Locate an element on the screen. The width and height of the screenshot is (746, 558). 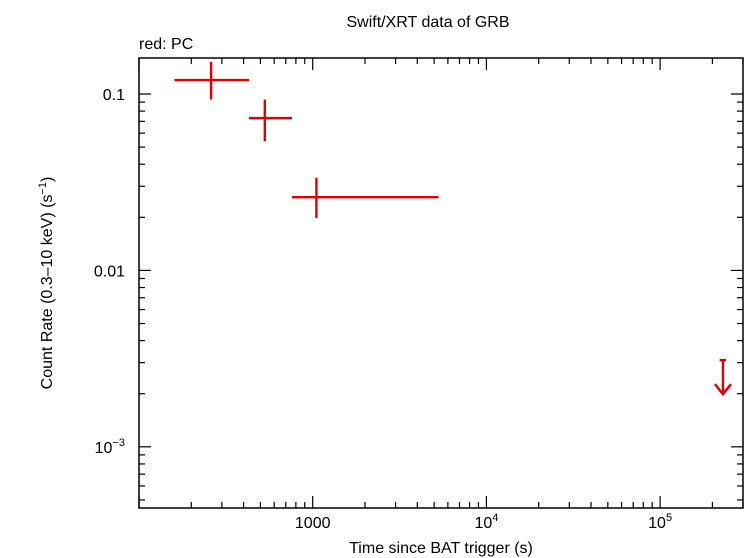
x-tick-label: 10⁵ is located at coordinates (660, 522).